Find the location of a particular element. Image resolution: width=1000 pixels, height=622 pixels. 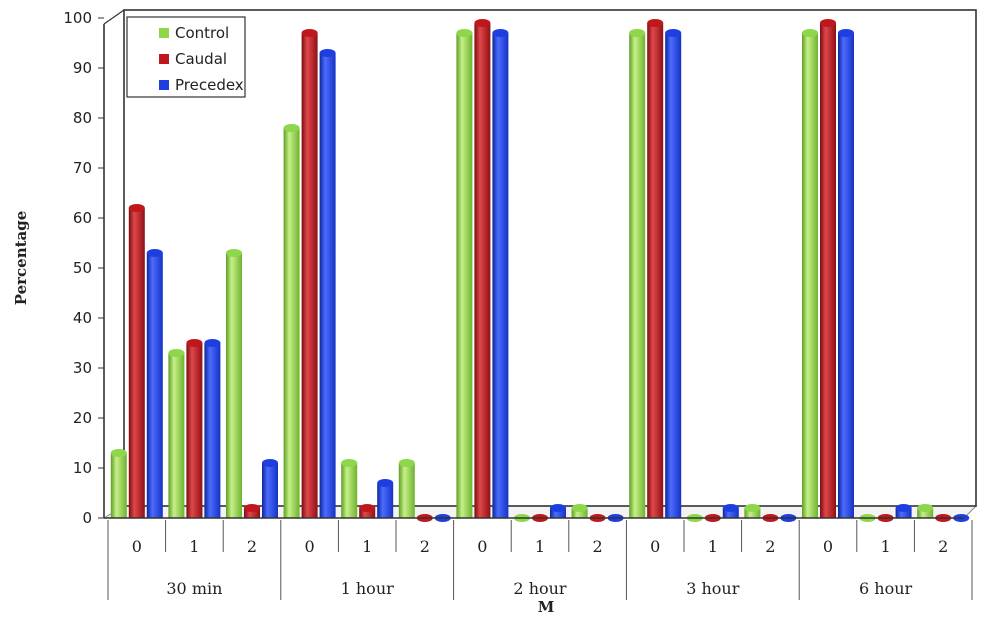

y-tick-label: 100 is located at coordinates (77, 18).